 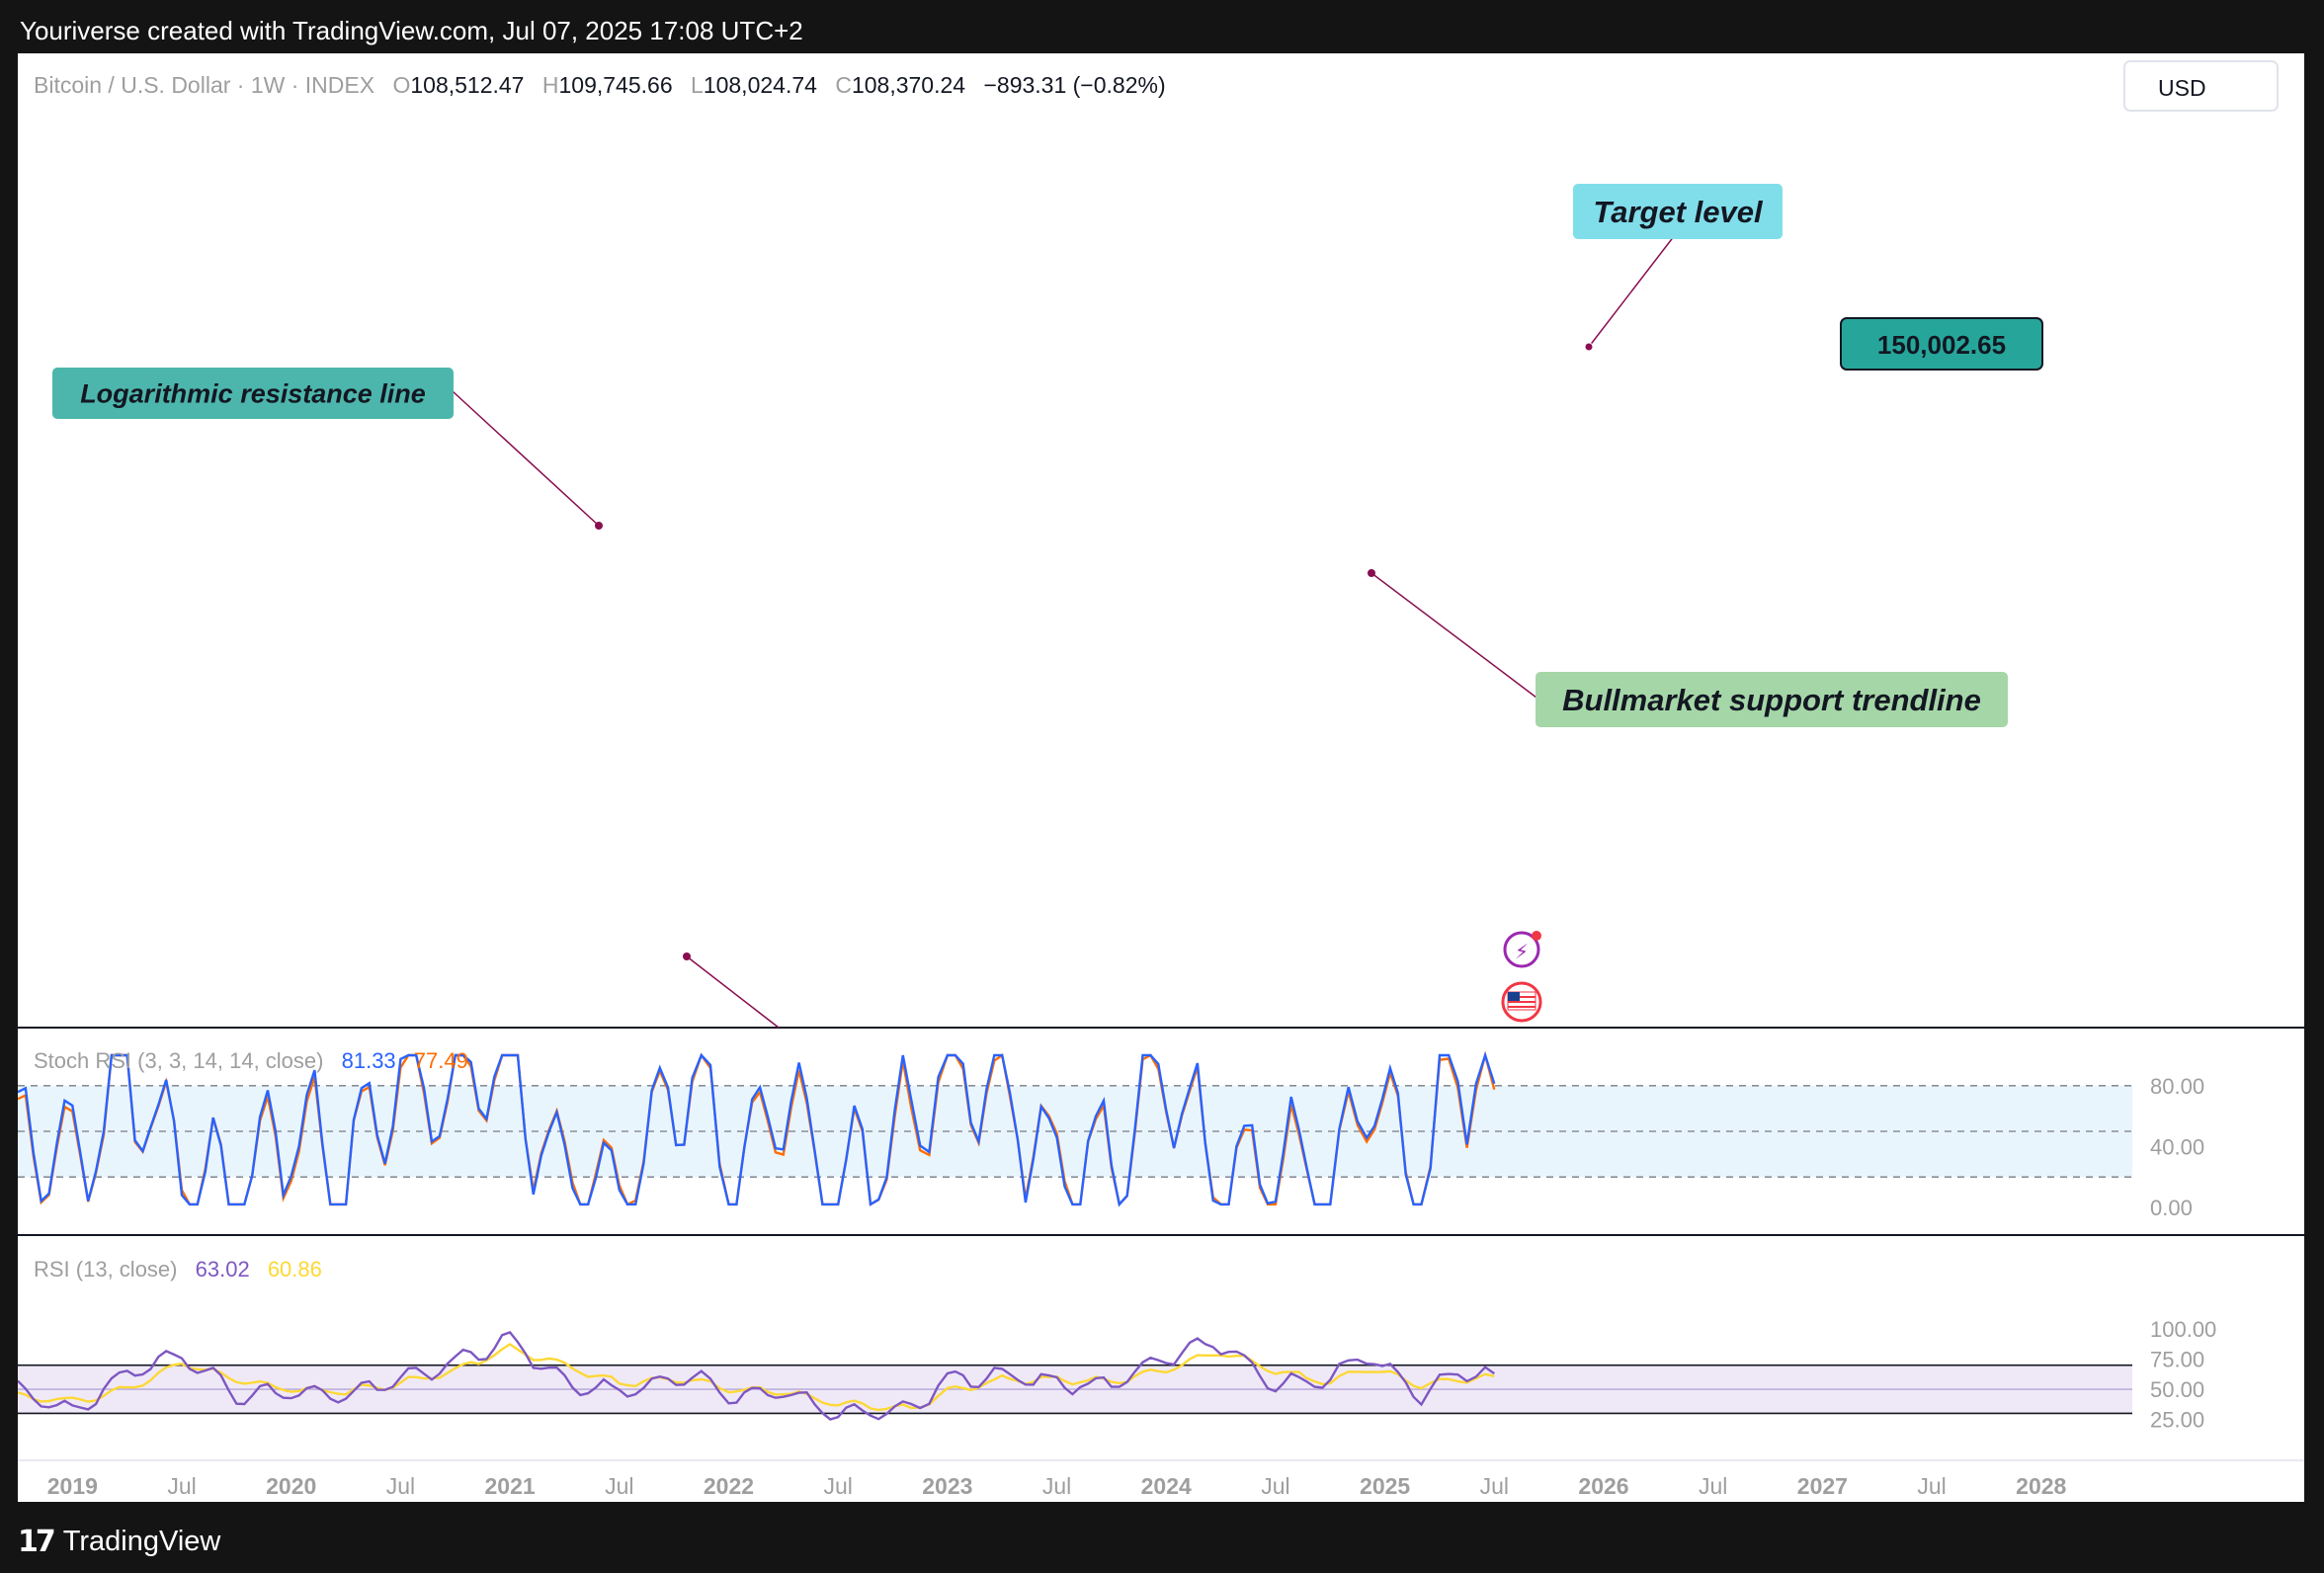 What do you see at coordinates (908, 85) in the screenshot?
I see `legend-close: 108,370.24` at bounding box center [908, 85].